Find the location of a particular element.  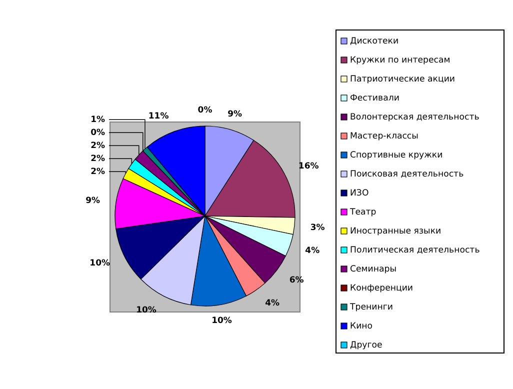

legend-label: Иностранные языки is located at coordinates (396, 231).